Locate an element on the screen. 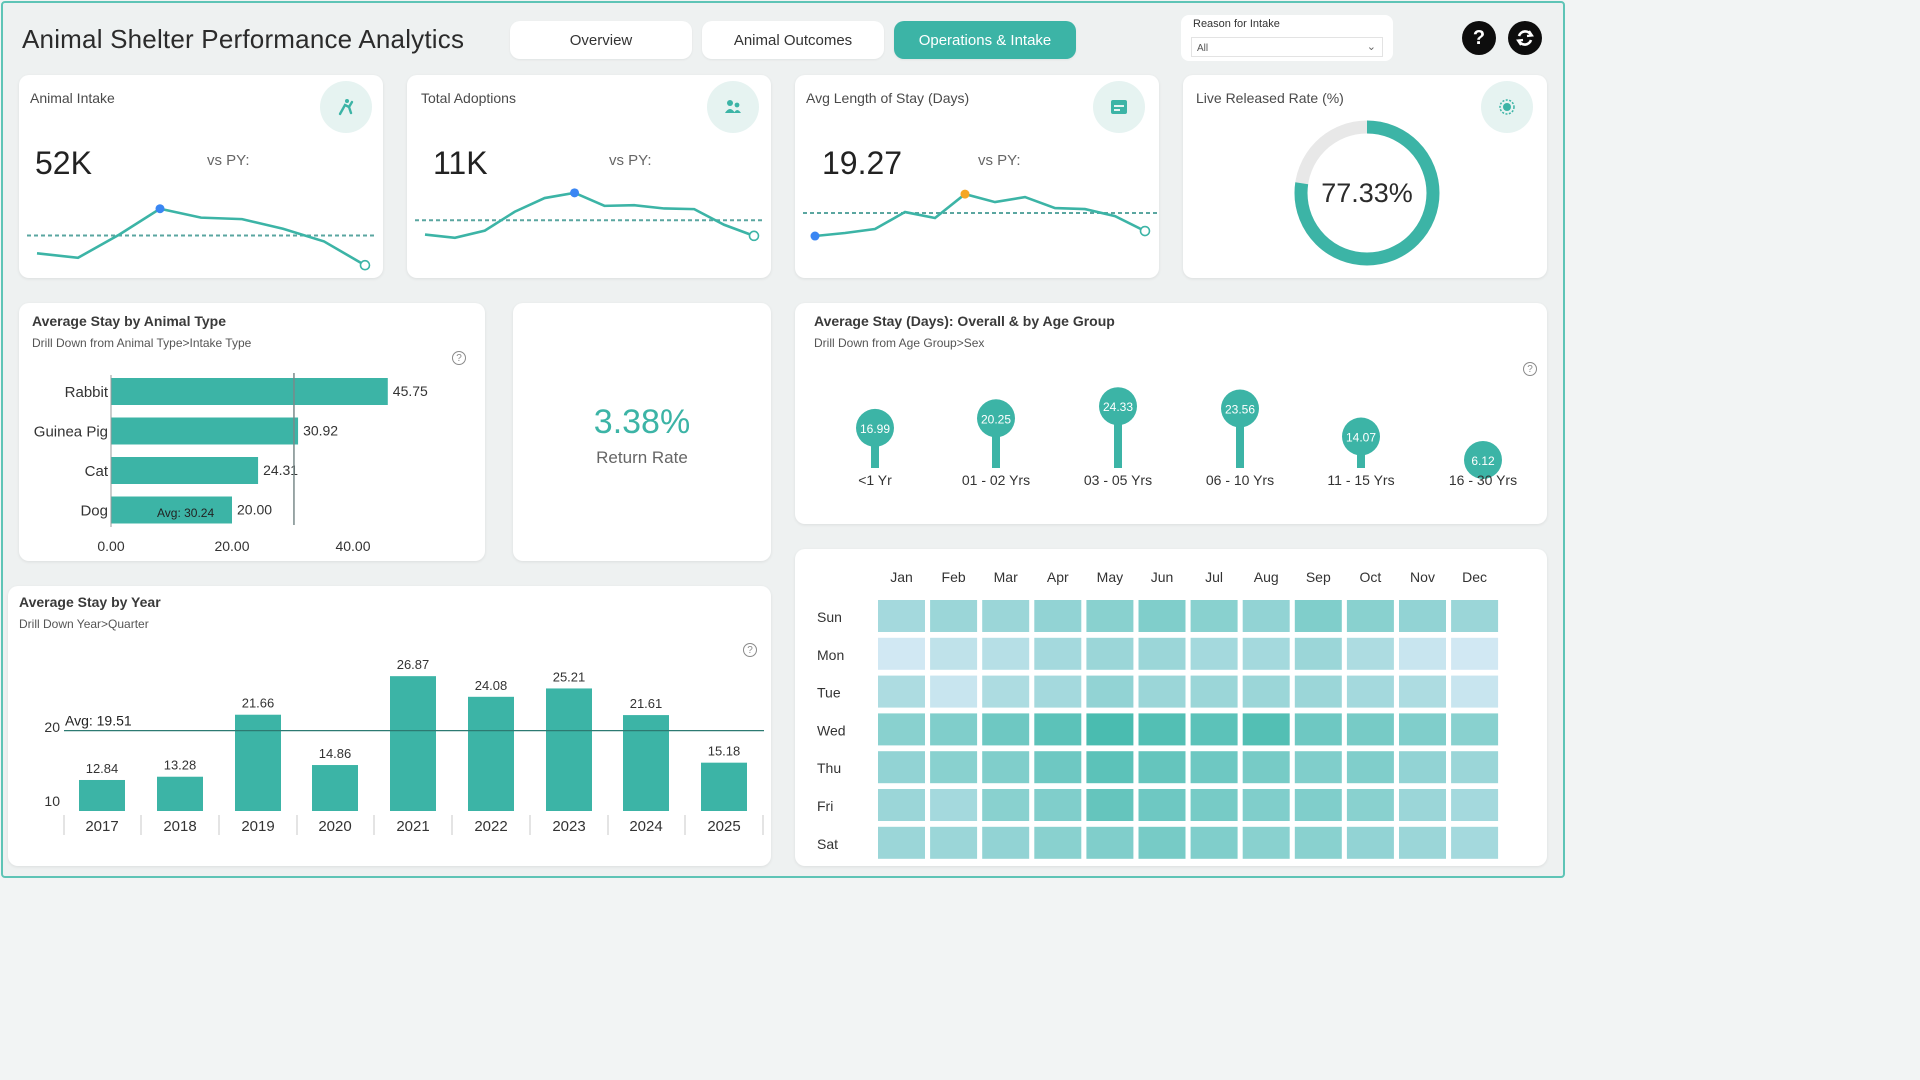  month-label: Oct is located at coordinates (1371, 577).